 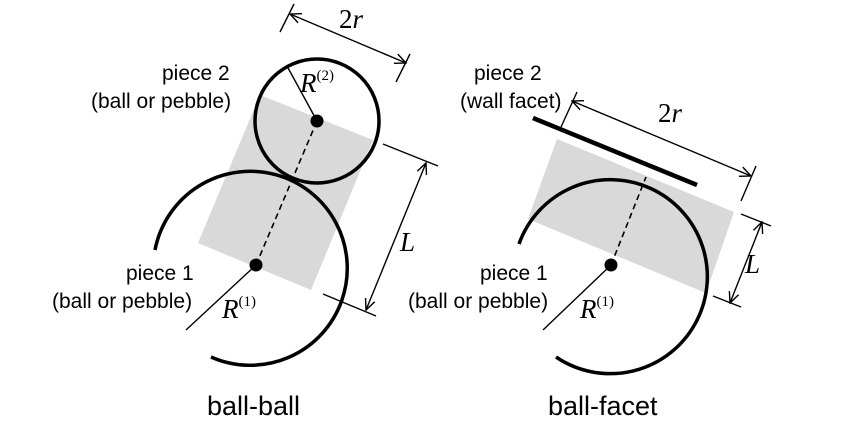 I want to click on length-label-left: L, so click(x=407, y=242).